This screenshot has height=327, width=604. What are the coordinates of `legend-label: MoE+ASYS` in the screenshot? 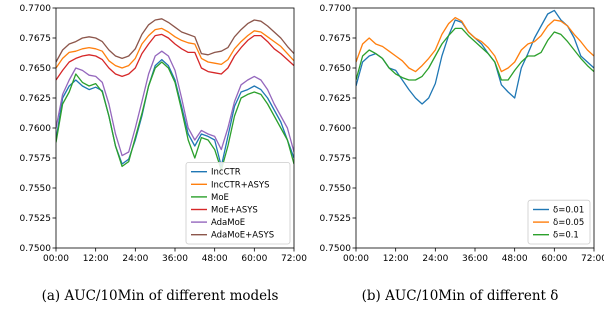 It's located at (234, 211).